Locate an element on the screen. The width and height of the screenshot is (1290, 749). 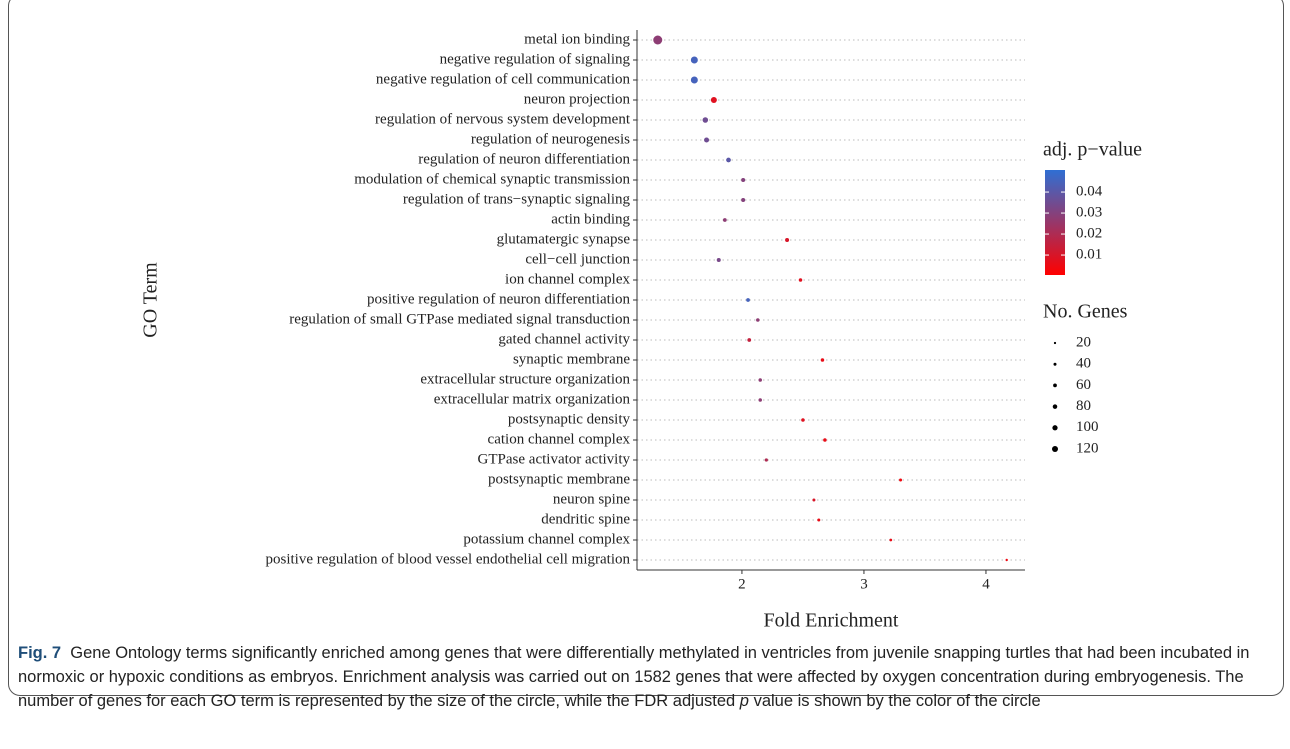
y-tick-label: actin binding is located at coordinates (590, 219).